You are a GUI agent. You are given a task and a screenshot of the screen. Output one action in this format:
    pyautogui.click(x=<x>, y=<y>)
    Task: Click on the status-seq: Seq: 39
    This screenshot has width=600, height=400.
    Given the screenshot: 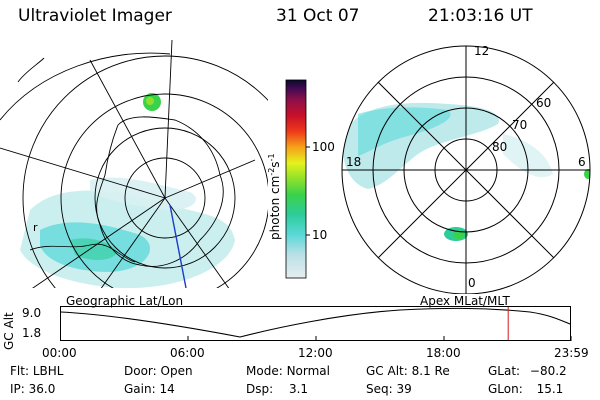 What is the action you would take?
    pyautogui.click(x=389, y=389)
    